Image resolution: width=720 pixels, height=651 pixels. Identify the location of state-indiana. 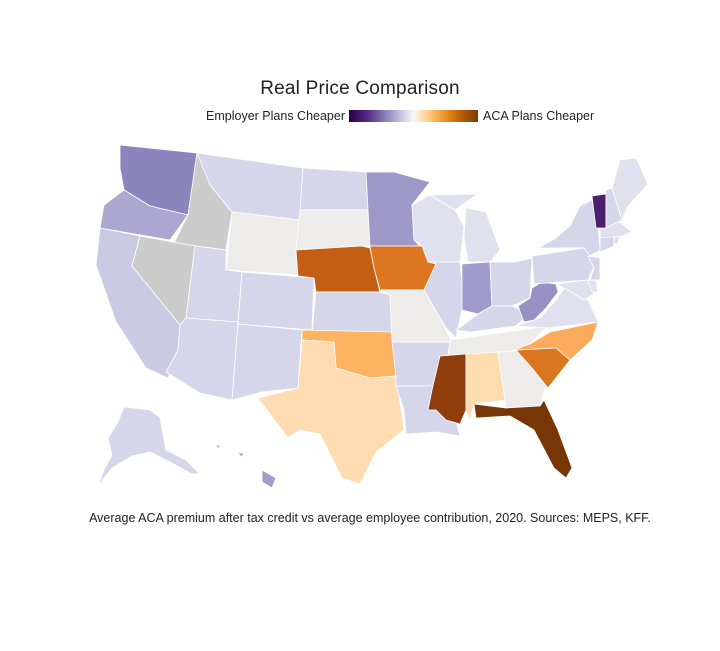
(477, 288).